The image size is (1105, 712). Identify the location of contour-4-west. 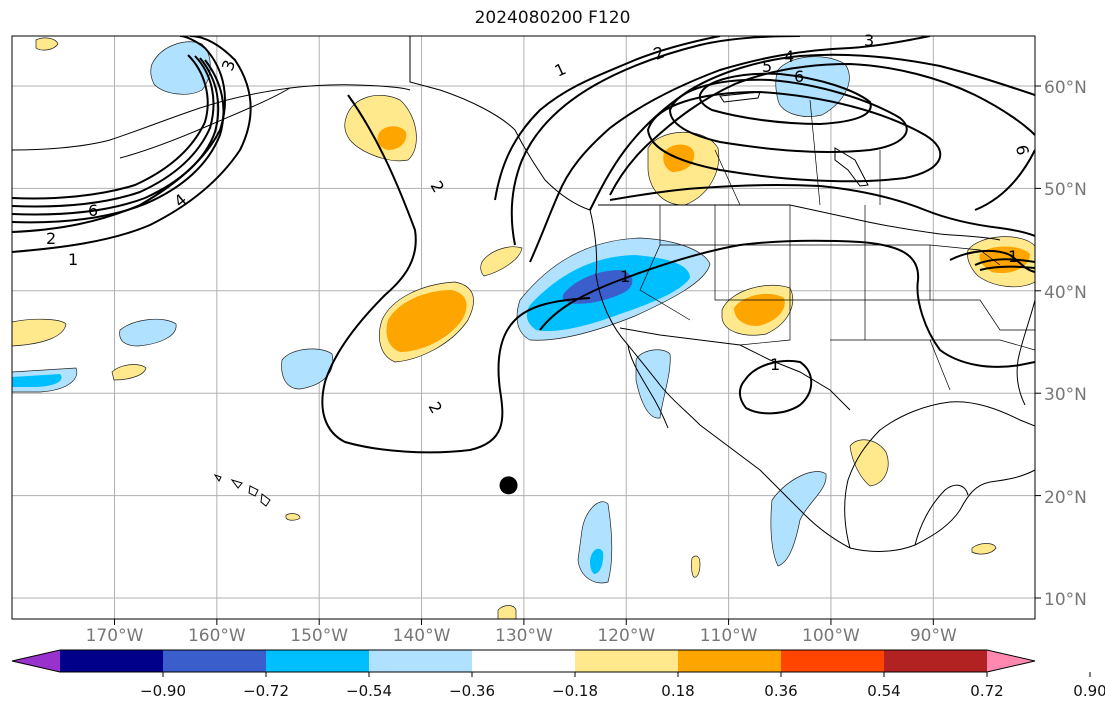
(118, 141).